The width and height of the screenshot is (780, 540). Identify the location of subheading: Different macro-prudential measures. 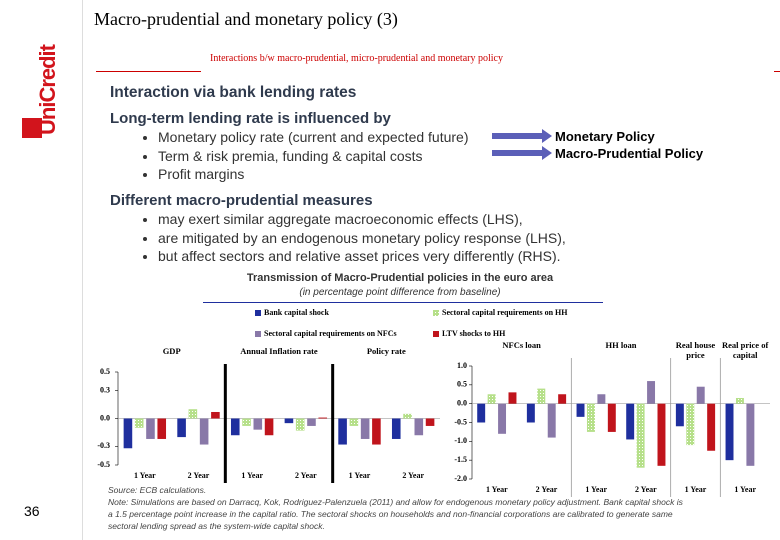
(241, 200).